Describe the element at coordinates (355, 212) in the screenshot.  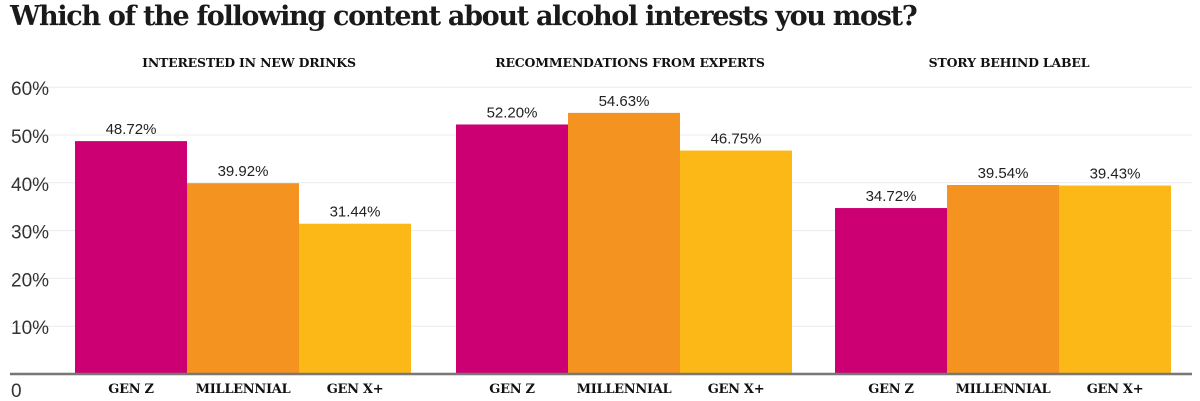
I see `data-label: 31.44%` at that location.